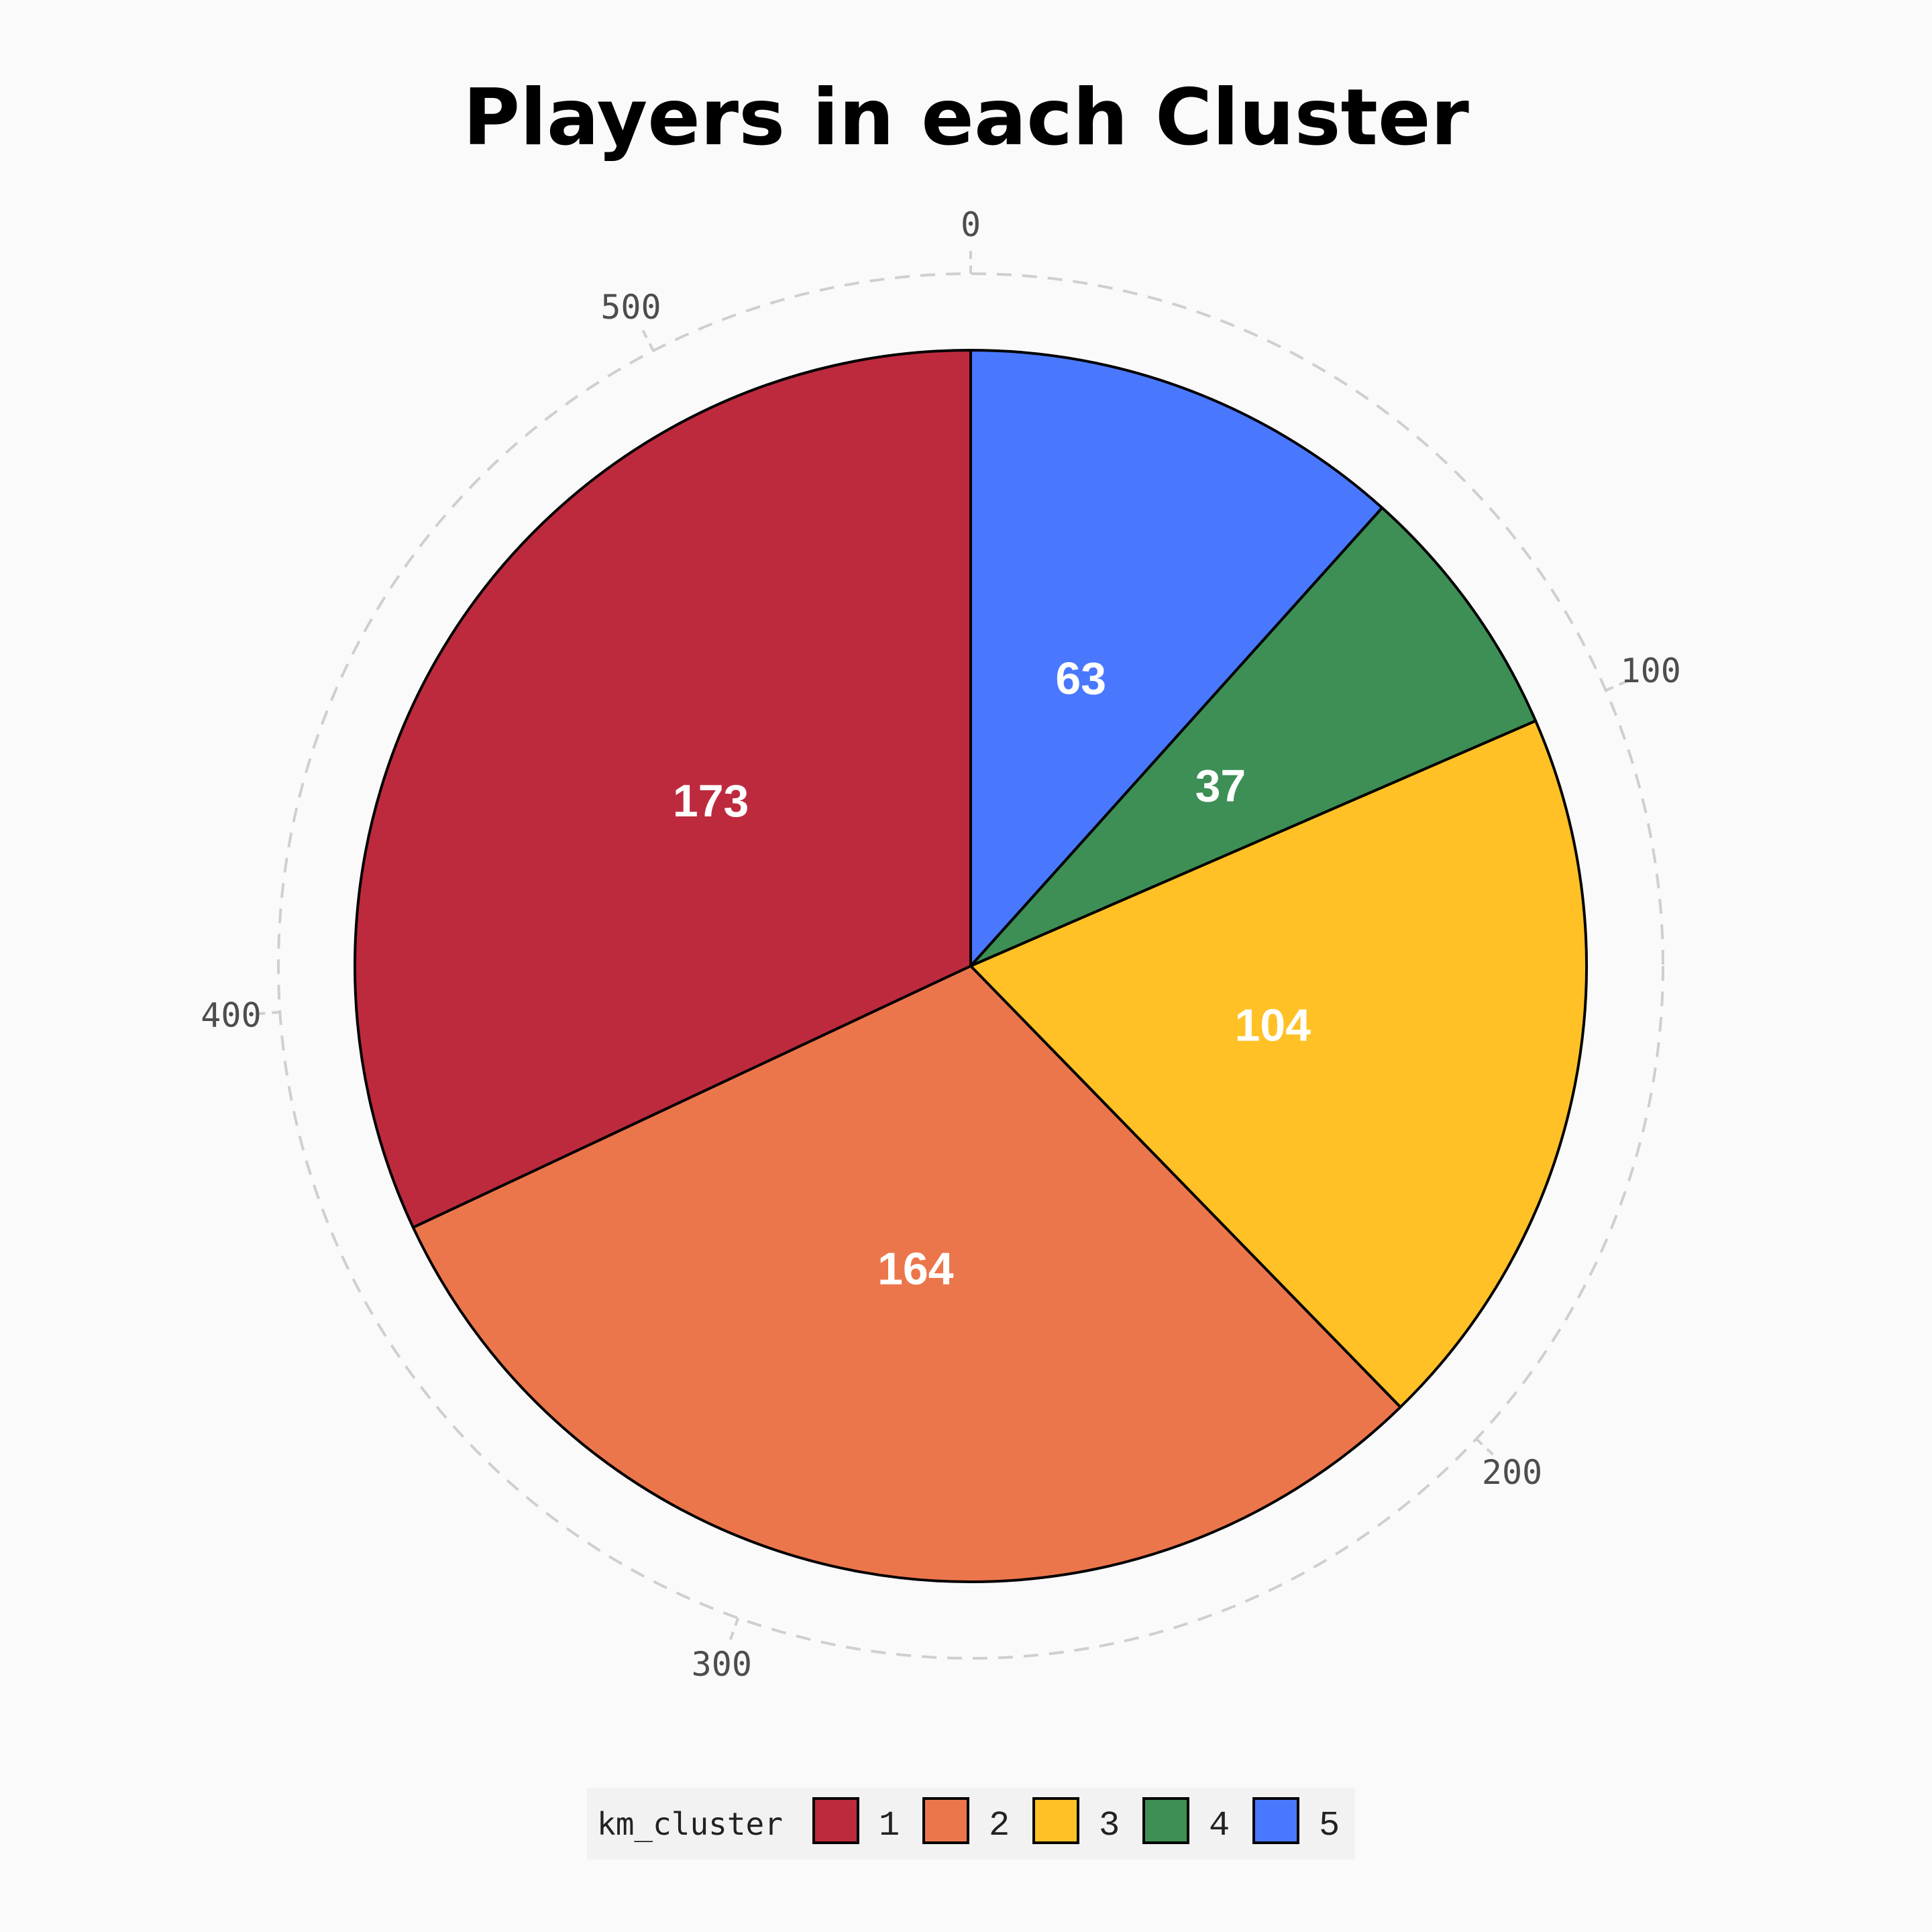 This screenshot has width=1932, height=1932. Describe the element at coordinates (889, 1825) in the screenshot. I see `legend-label-1: 1` at that location.